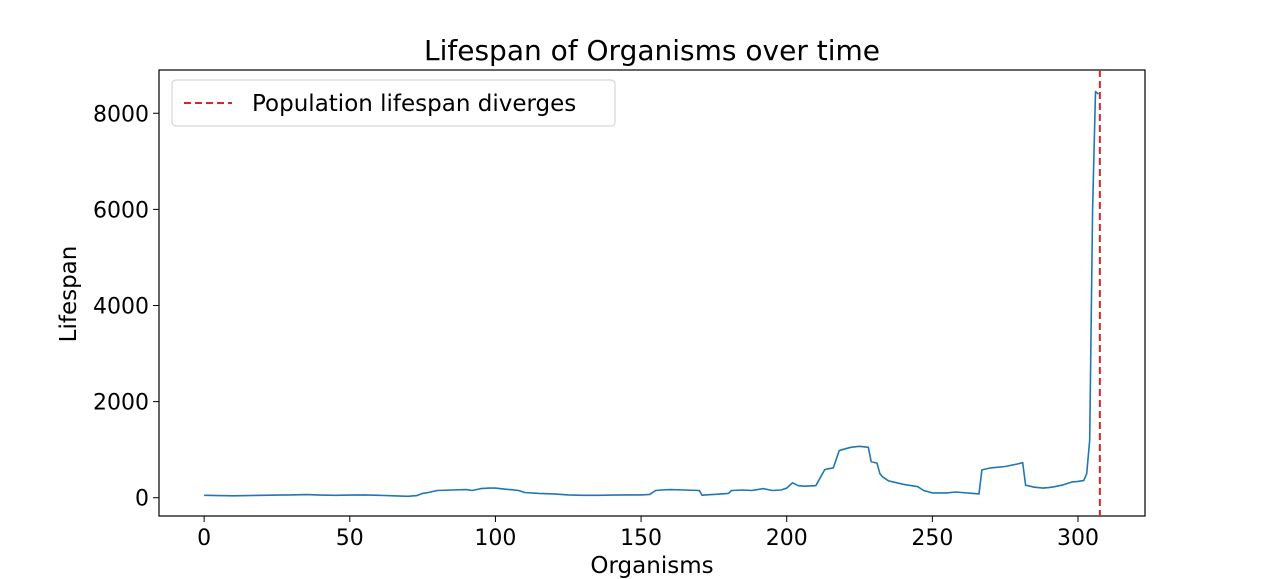 Image resolution: width=1272 pixels, height=579 pixels. What do you see at coordinates (1078, 538) in the screenshot?
I see `x-tick-label: 300` at bounding box center [1078, 538].